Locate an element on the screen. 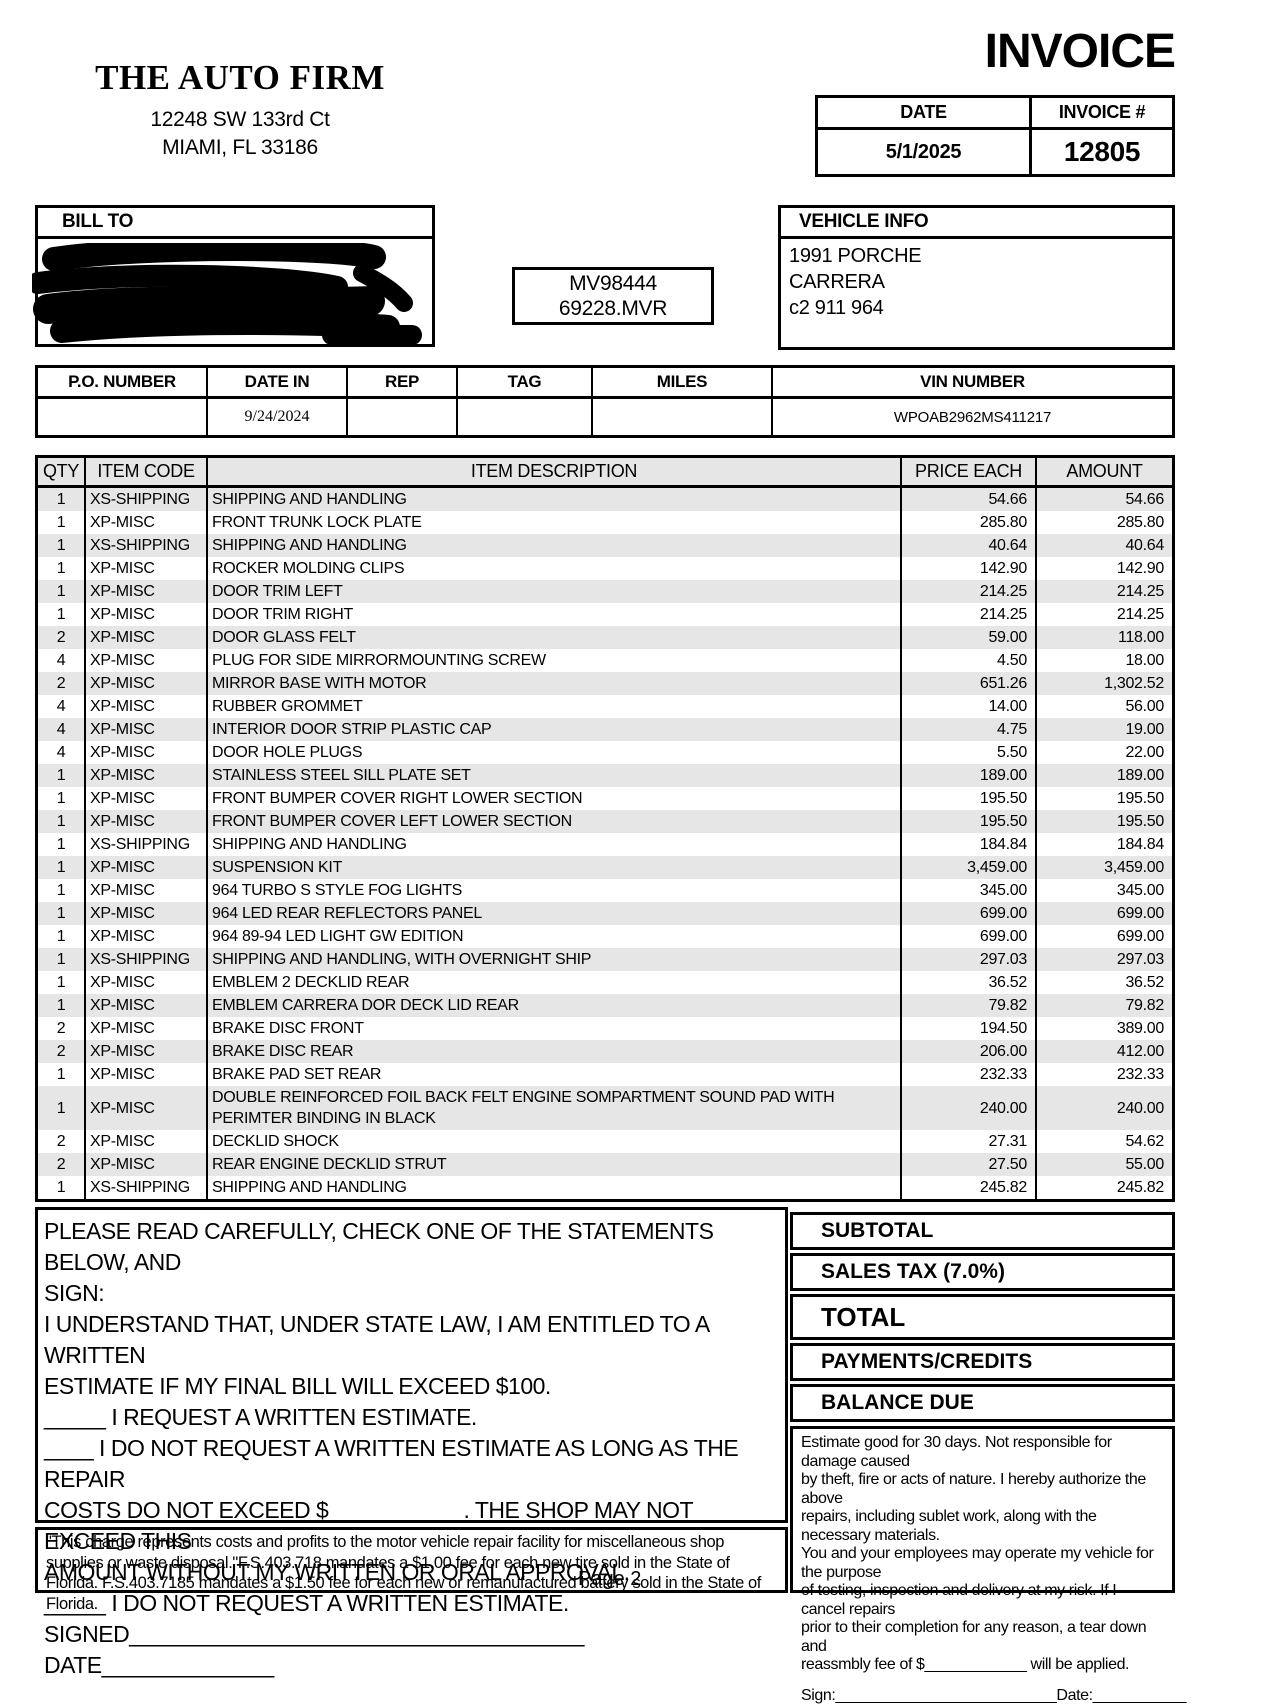 Image resolution: width=1275 pixels, height=1705 pixels. item-price-each: 142.90 is located at coordinates (969, 568).